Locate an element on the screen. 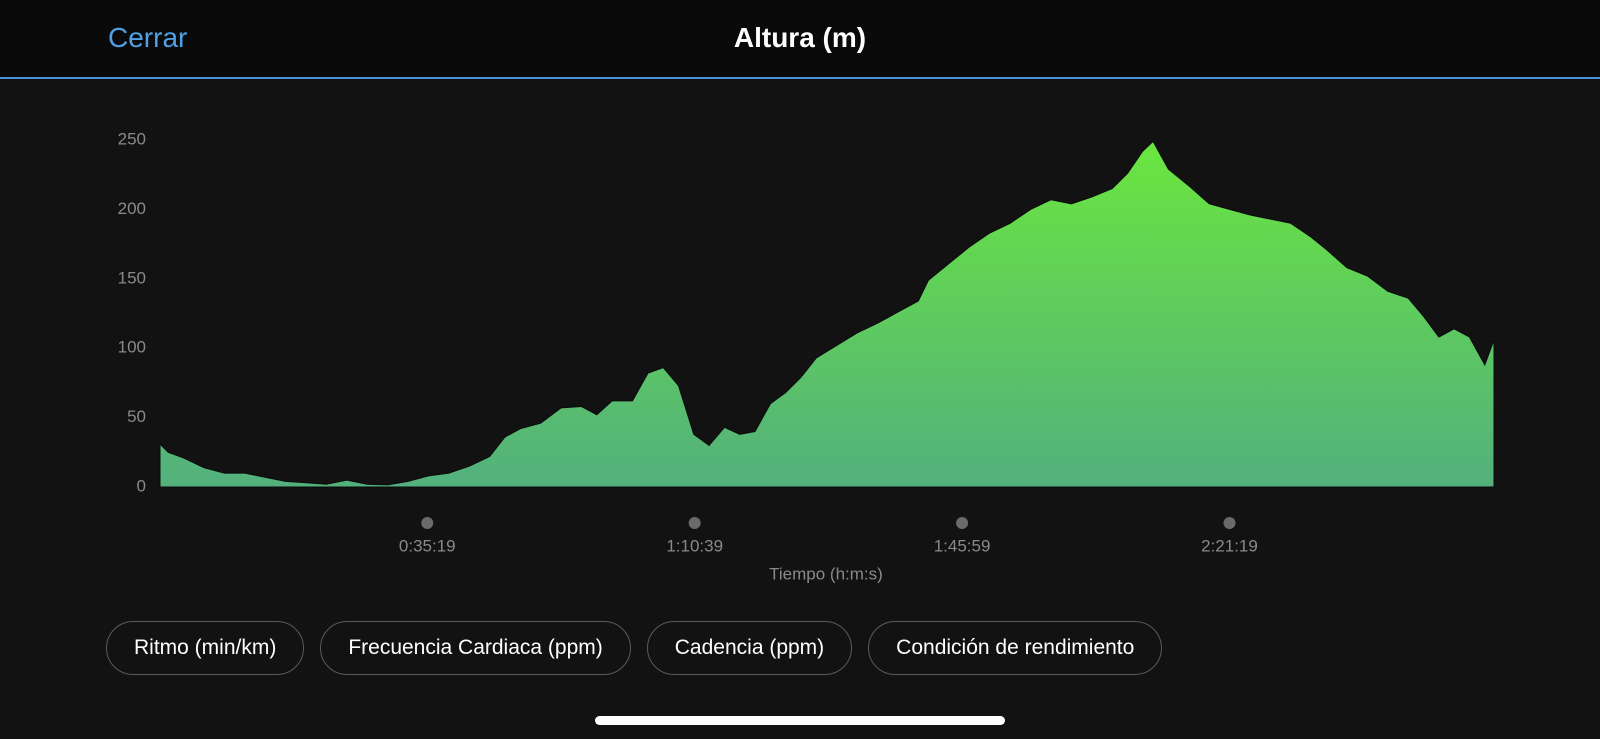  x-tick-label: 1:45:59 is located at coordinates (962, 545).